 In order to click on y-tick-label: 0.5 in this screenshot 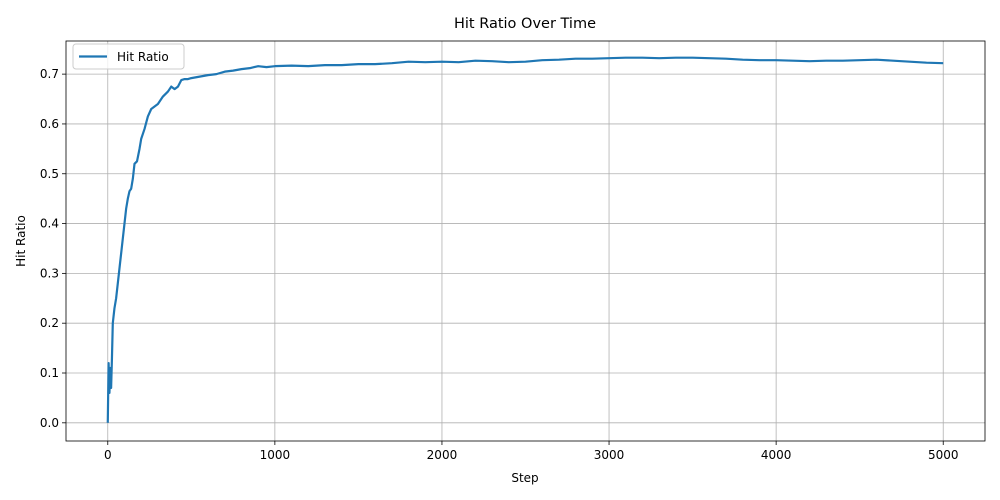, I will do `click(49, 174)`.